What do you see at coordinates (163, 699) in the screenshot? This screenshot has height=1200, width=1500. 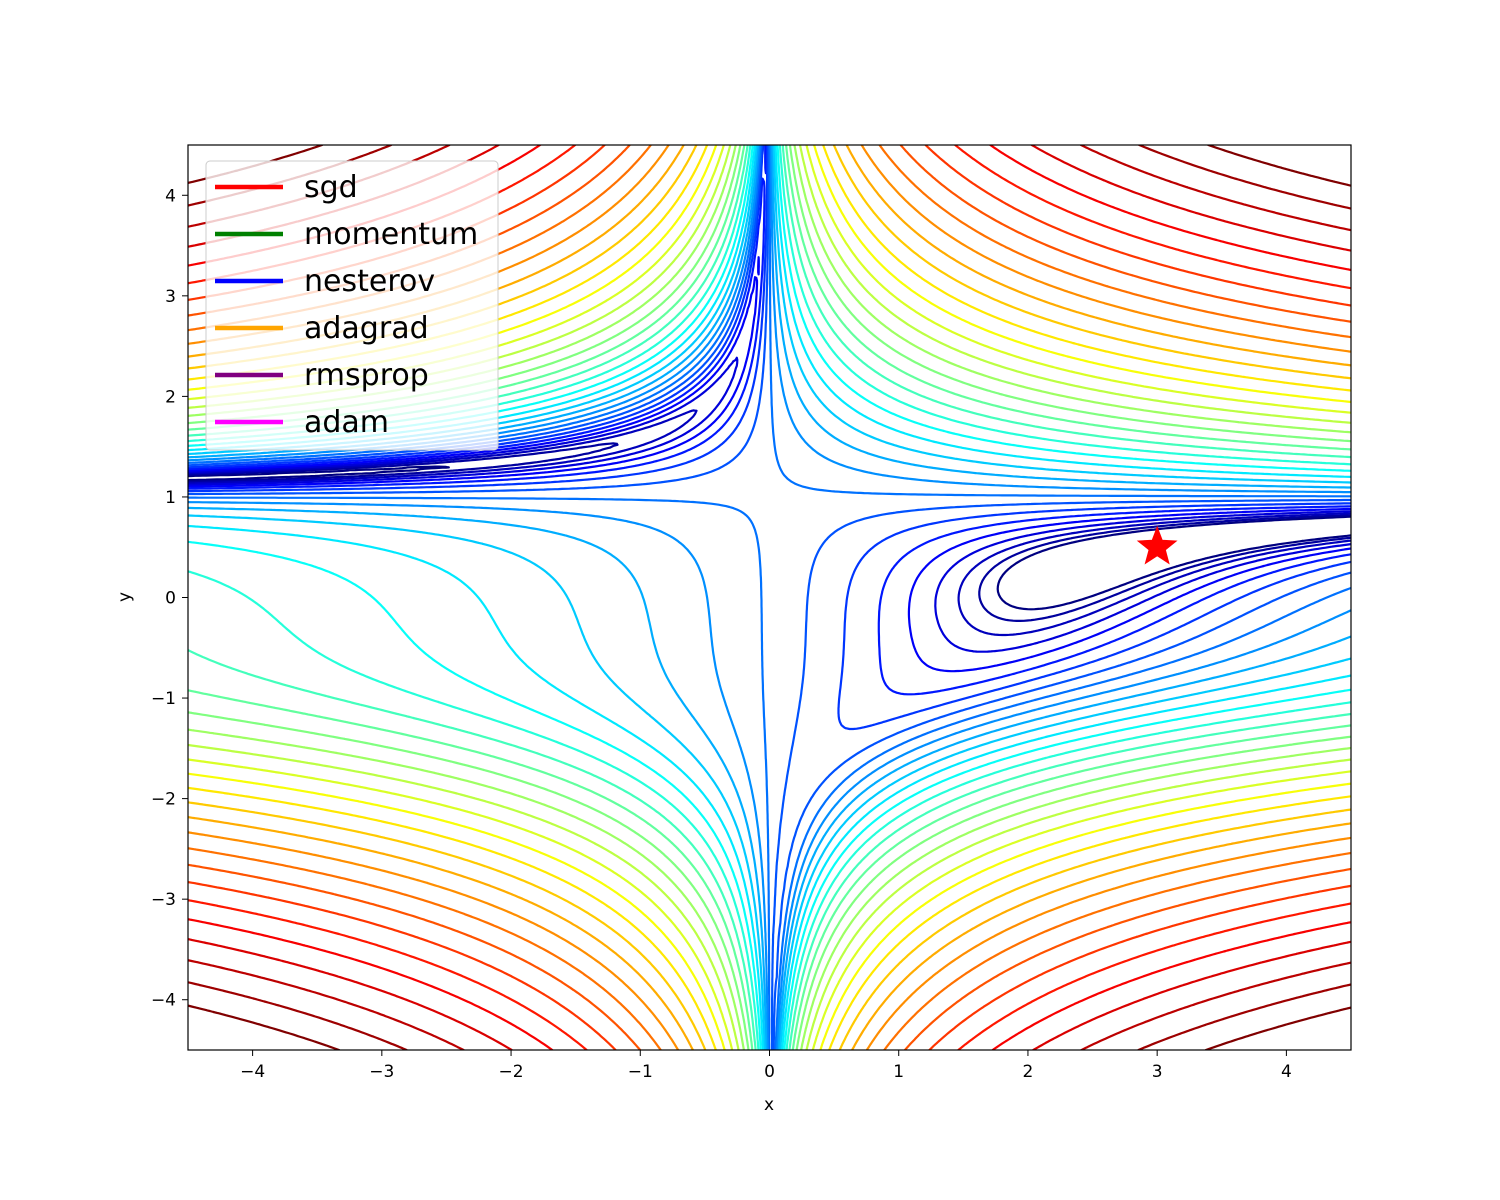 I see `y-tick-label: −1` at bounding box center [163, 699].